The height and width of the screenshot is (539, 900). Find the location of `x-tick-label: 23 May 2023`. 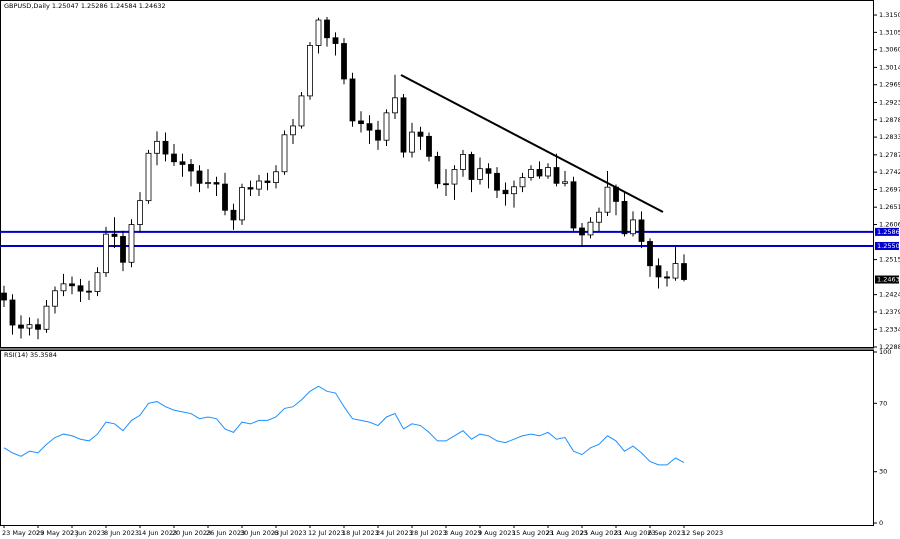

x-tick-label: 23 May 2023 is located at coordinates (23, 533).